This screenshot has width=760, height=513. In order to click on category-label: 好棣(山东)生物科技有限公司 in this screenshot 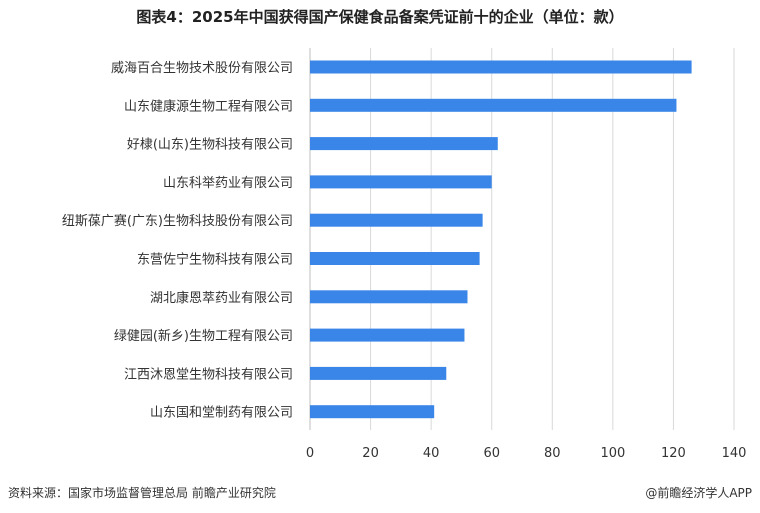, I will do `click(210, 145)`.